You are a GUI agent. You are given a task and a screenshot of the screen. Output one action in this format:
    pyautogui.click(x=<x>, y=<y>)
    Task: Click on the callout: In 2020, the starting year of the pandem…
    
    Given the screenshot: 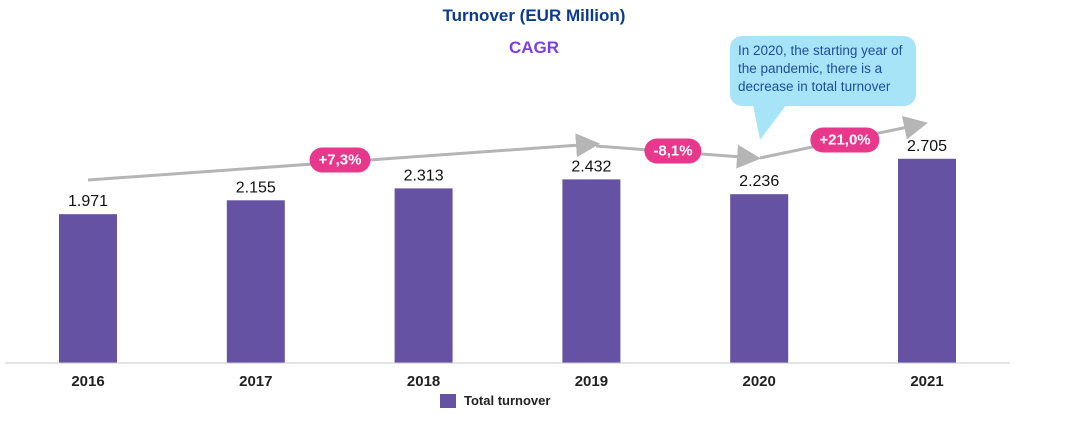 What is the action you would take?
    pyautogui.click(x=823, y=71)
    